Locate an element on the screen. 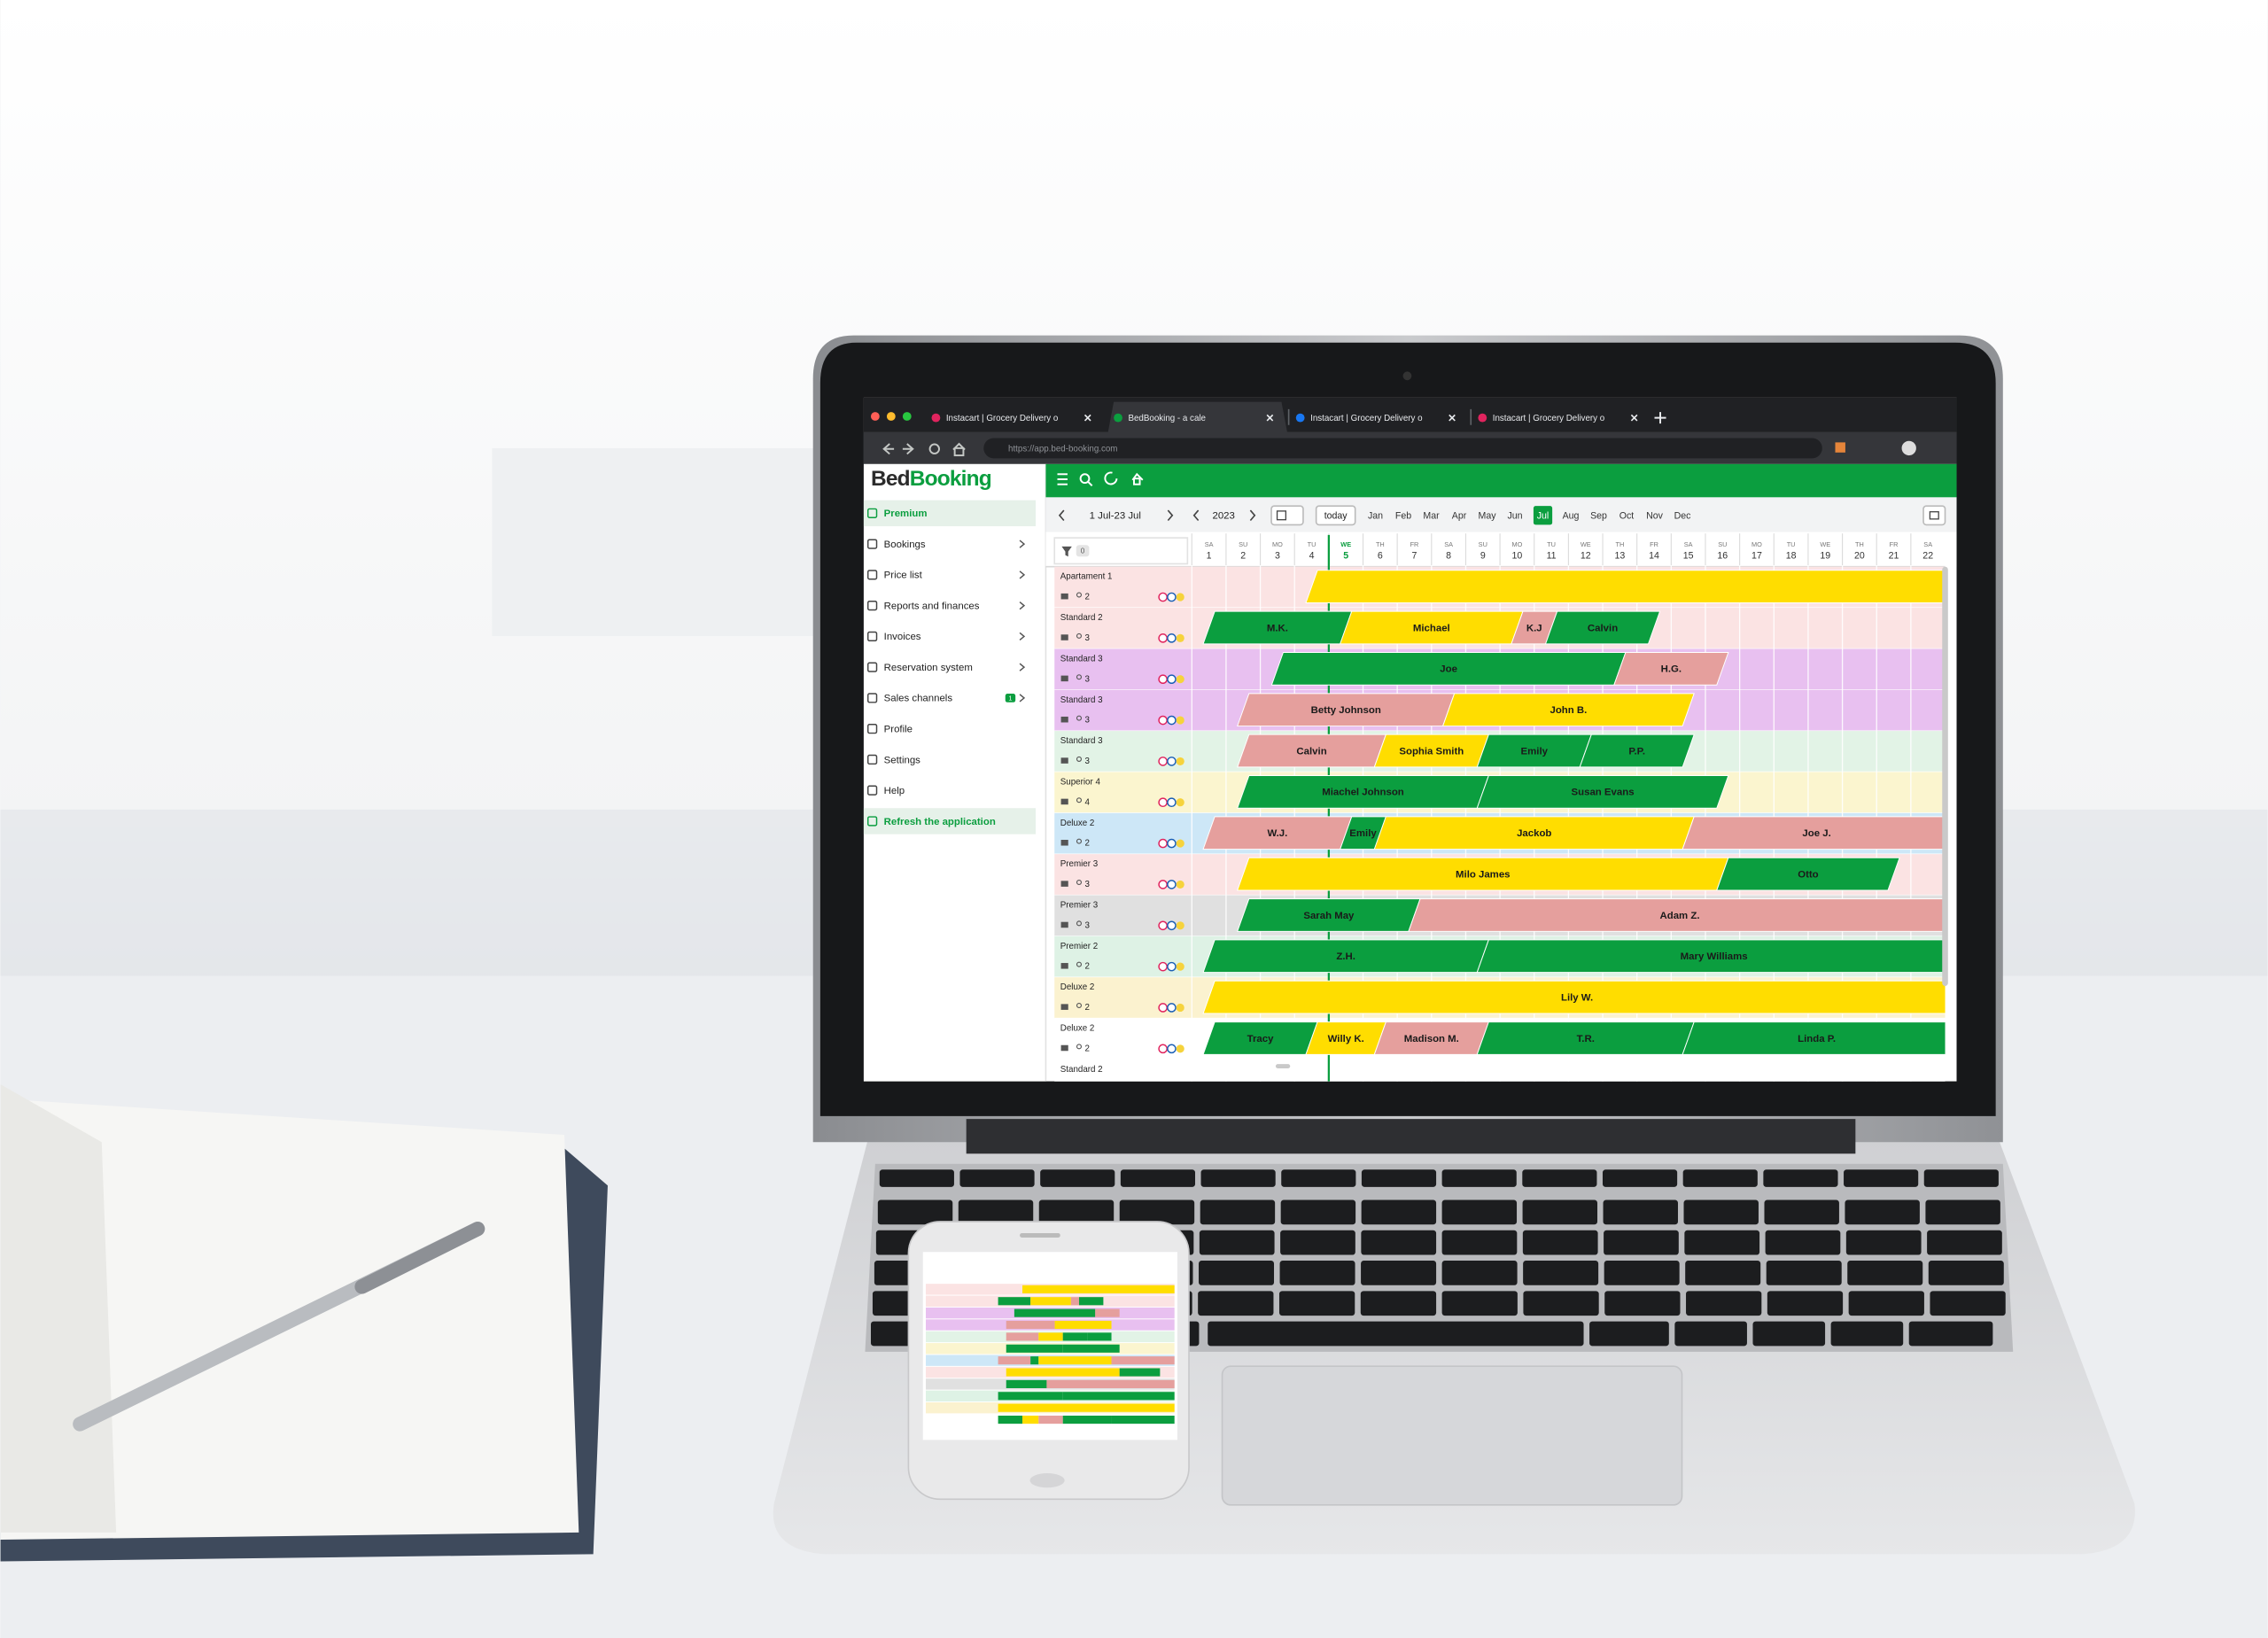 The height and width of the screenshot is (1638, 2268). room-name: Premier 2 is located at coordinates (1079, 946).